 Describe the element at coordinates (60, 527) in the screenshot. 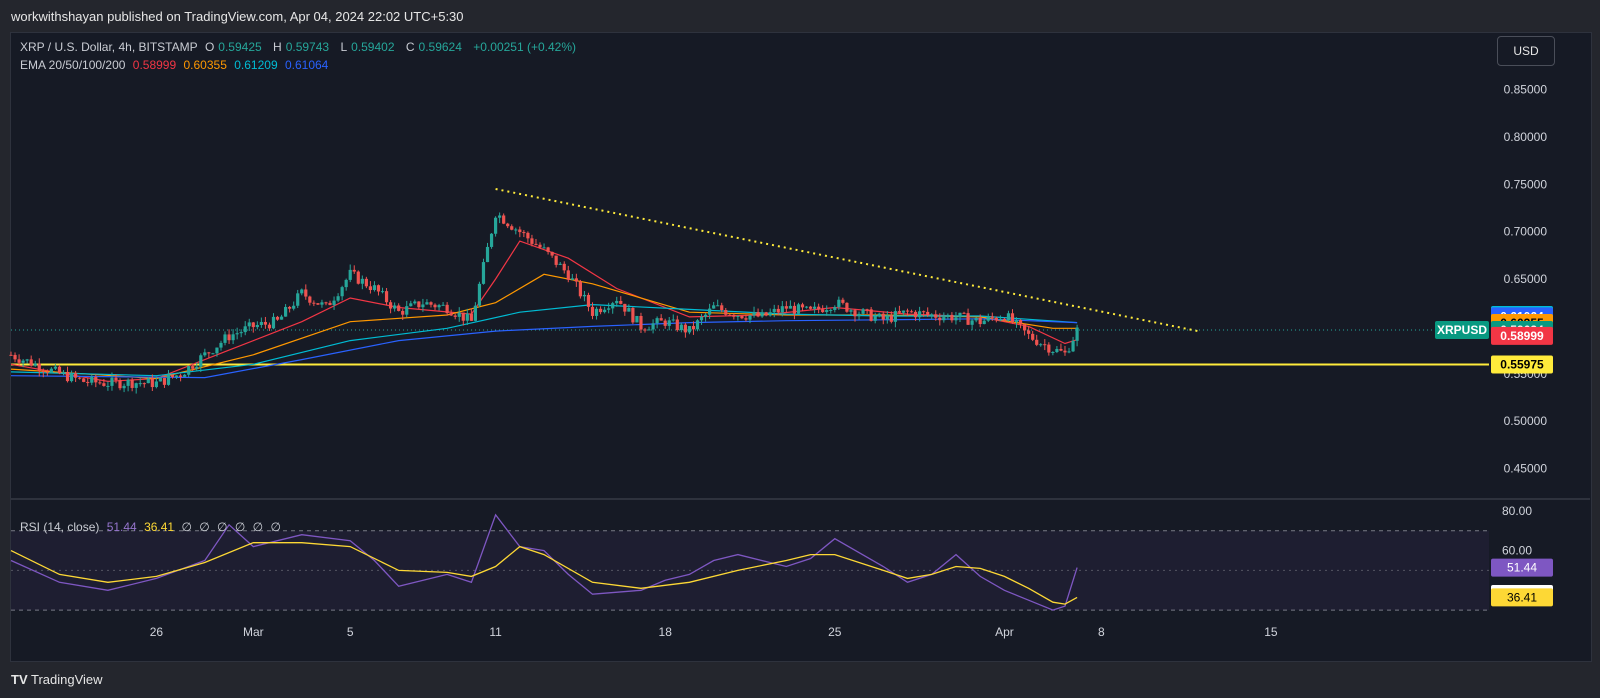

I see `rsi-label: RSI (14, close)` at that location.